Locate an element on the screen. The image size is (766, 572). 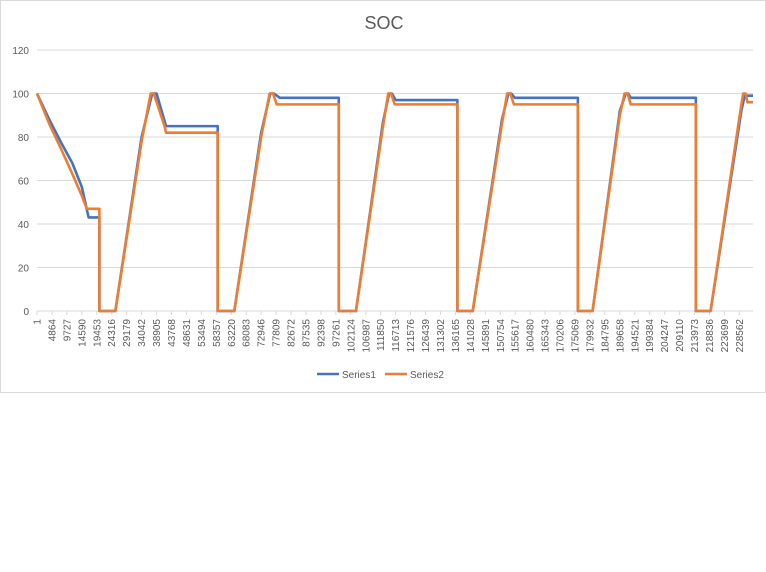
x-tick-label: 58357 is located at coordinates (217, 333).